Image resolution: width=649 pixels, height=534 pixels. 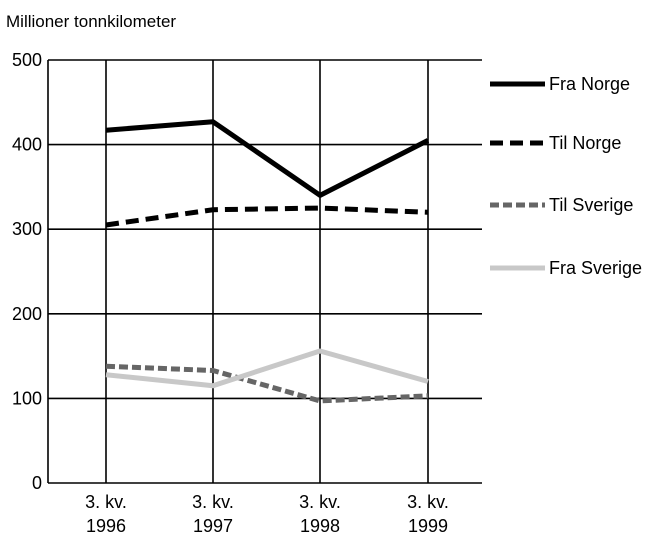 What do you see at coordinates (27, 60) in the screenshot?
I see `y-tick-label: 500` at bounding box center [27, 60].